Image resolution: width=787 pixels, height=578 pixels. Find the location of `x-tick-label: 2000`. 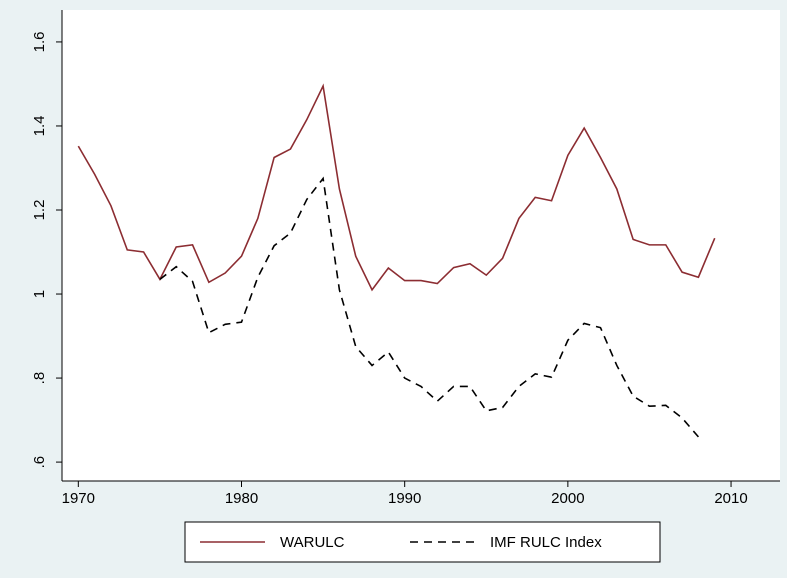

x-tick-label: 2000 is located at coordinates (567, 498).